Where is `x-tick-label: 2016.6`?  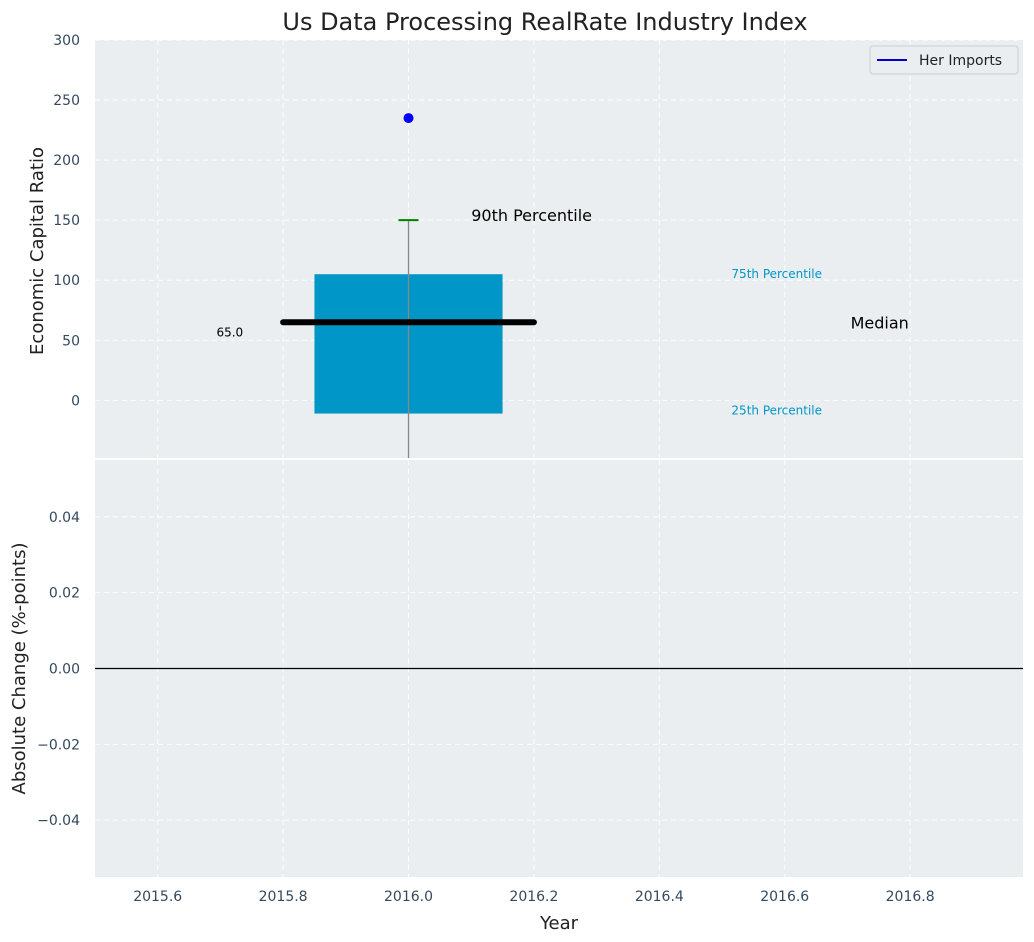 x-tick-label: 2016.6 is located at coordinates (784, 897).